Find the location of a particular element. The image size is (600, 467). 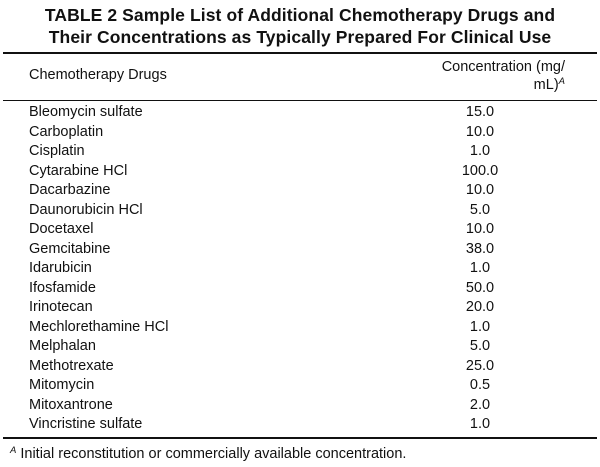

concentration-cell: 100.0 is located at coordinates (480, 170).